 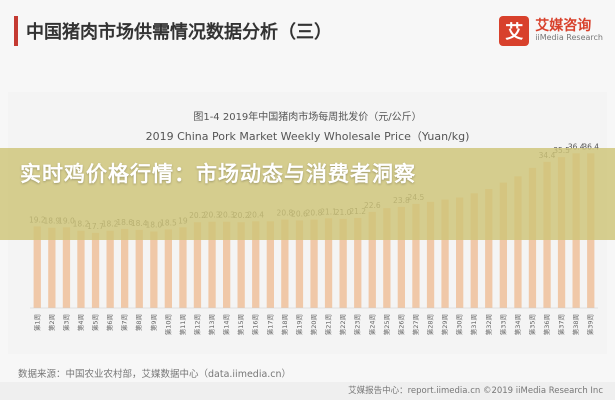 What do you see at coordinates (153, 322) in the screenshot?
I see `x-tick-label: 第9周` at bounding box center [153, 322].